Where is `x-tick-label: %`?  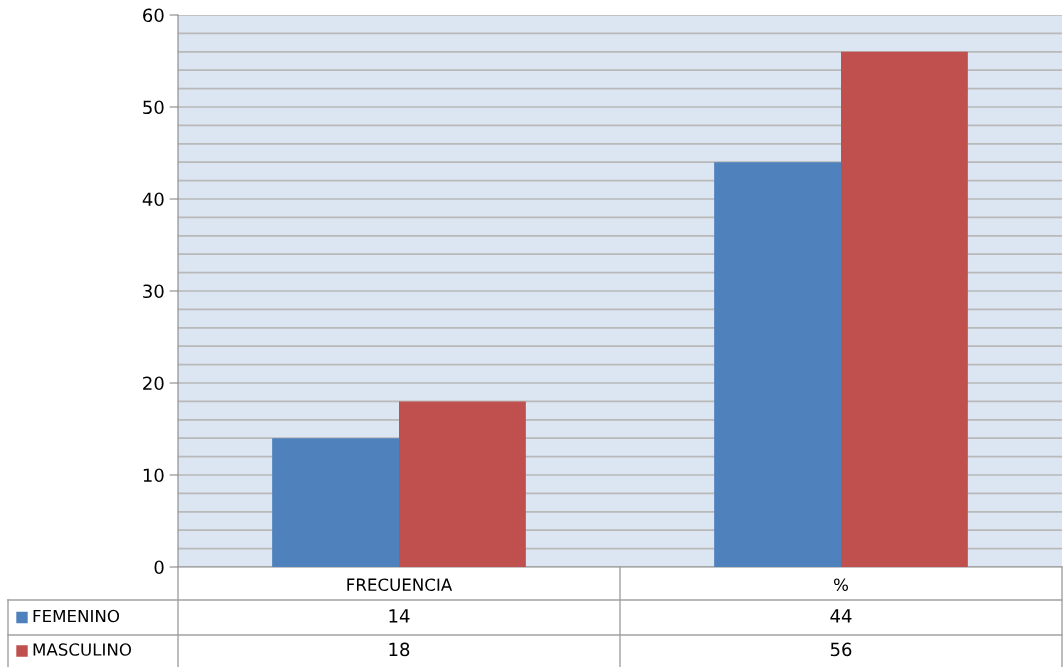
x-tick-label: % is located at coordinates (841, 585).